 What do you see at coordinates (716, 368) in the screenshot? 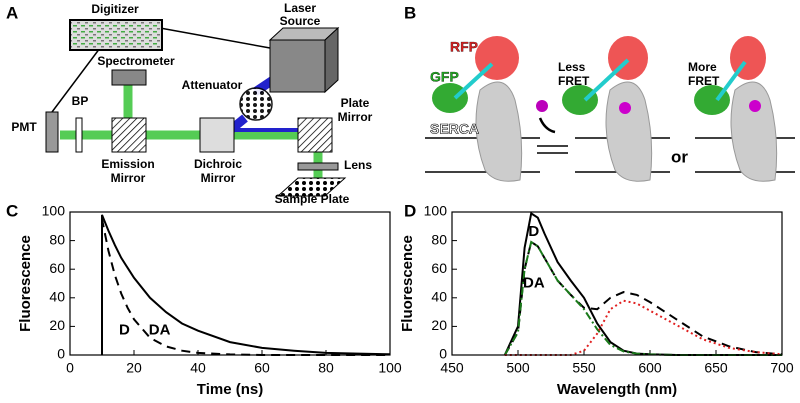
I see `x-tick-label: 650` at bounding box center [716, 368].